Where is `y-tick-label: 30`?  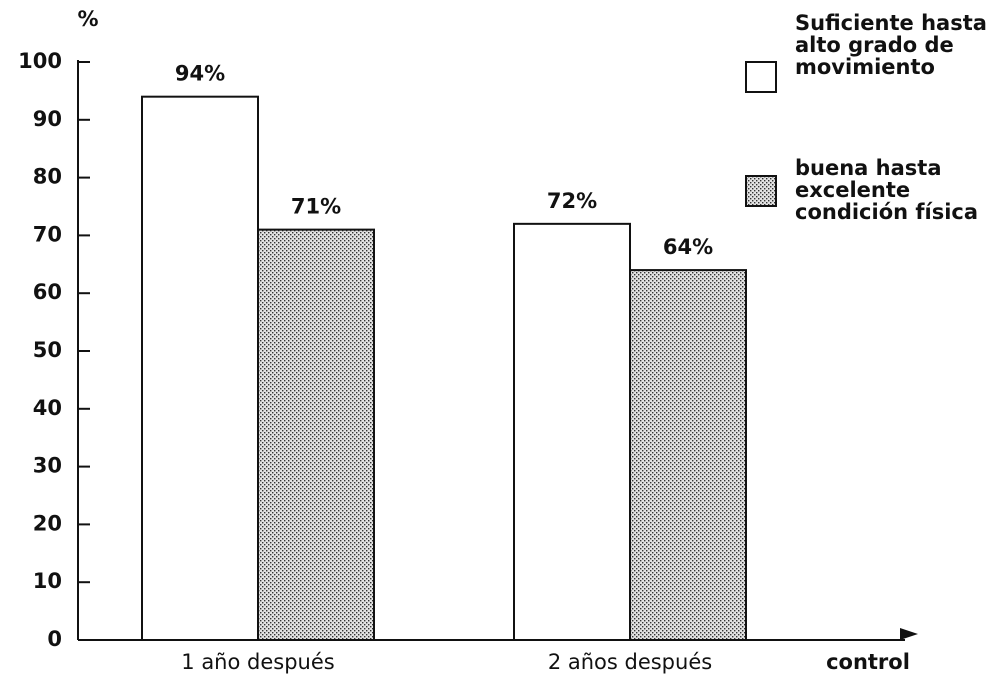 y-tick-label: 30 is located at coordinates (47, 466).